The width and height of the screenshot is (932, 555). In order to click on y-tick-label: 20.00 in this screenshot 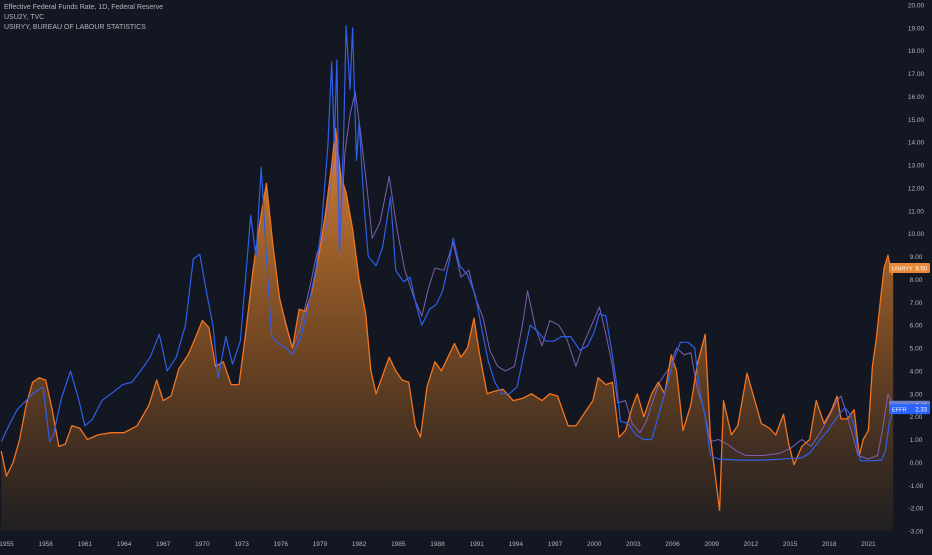, I will do `click(916, 6)`.